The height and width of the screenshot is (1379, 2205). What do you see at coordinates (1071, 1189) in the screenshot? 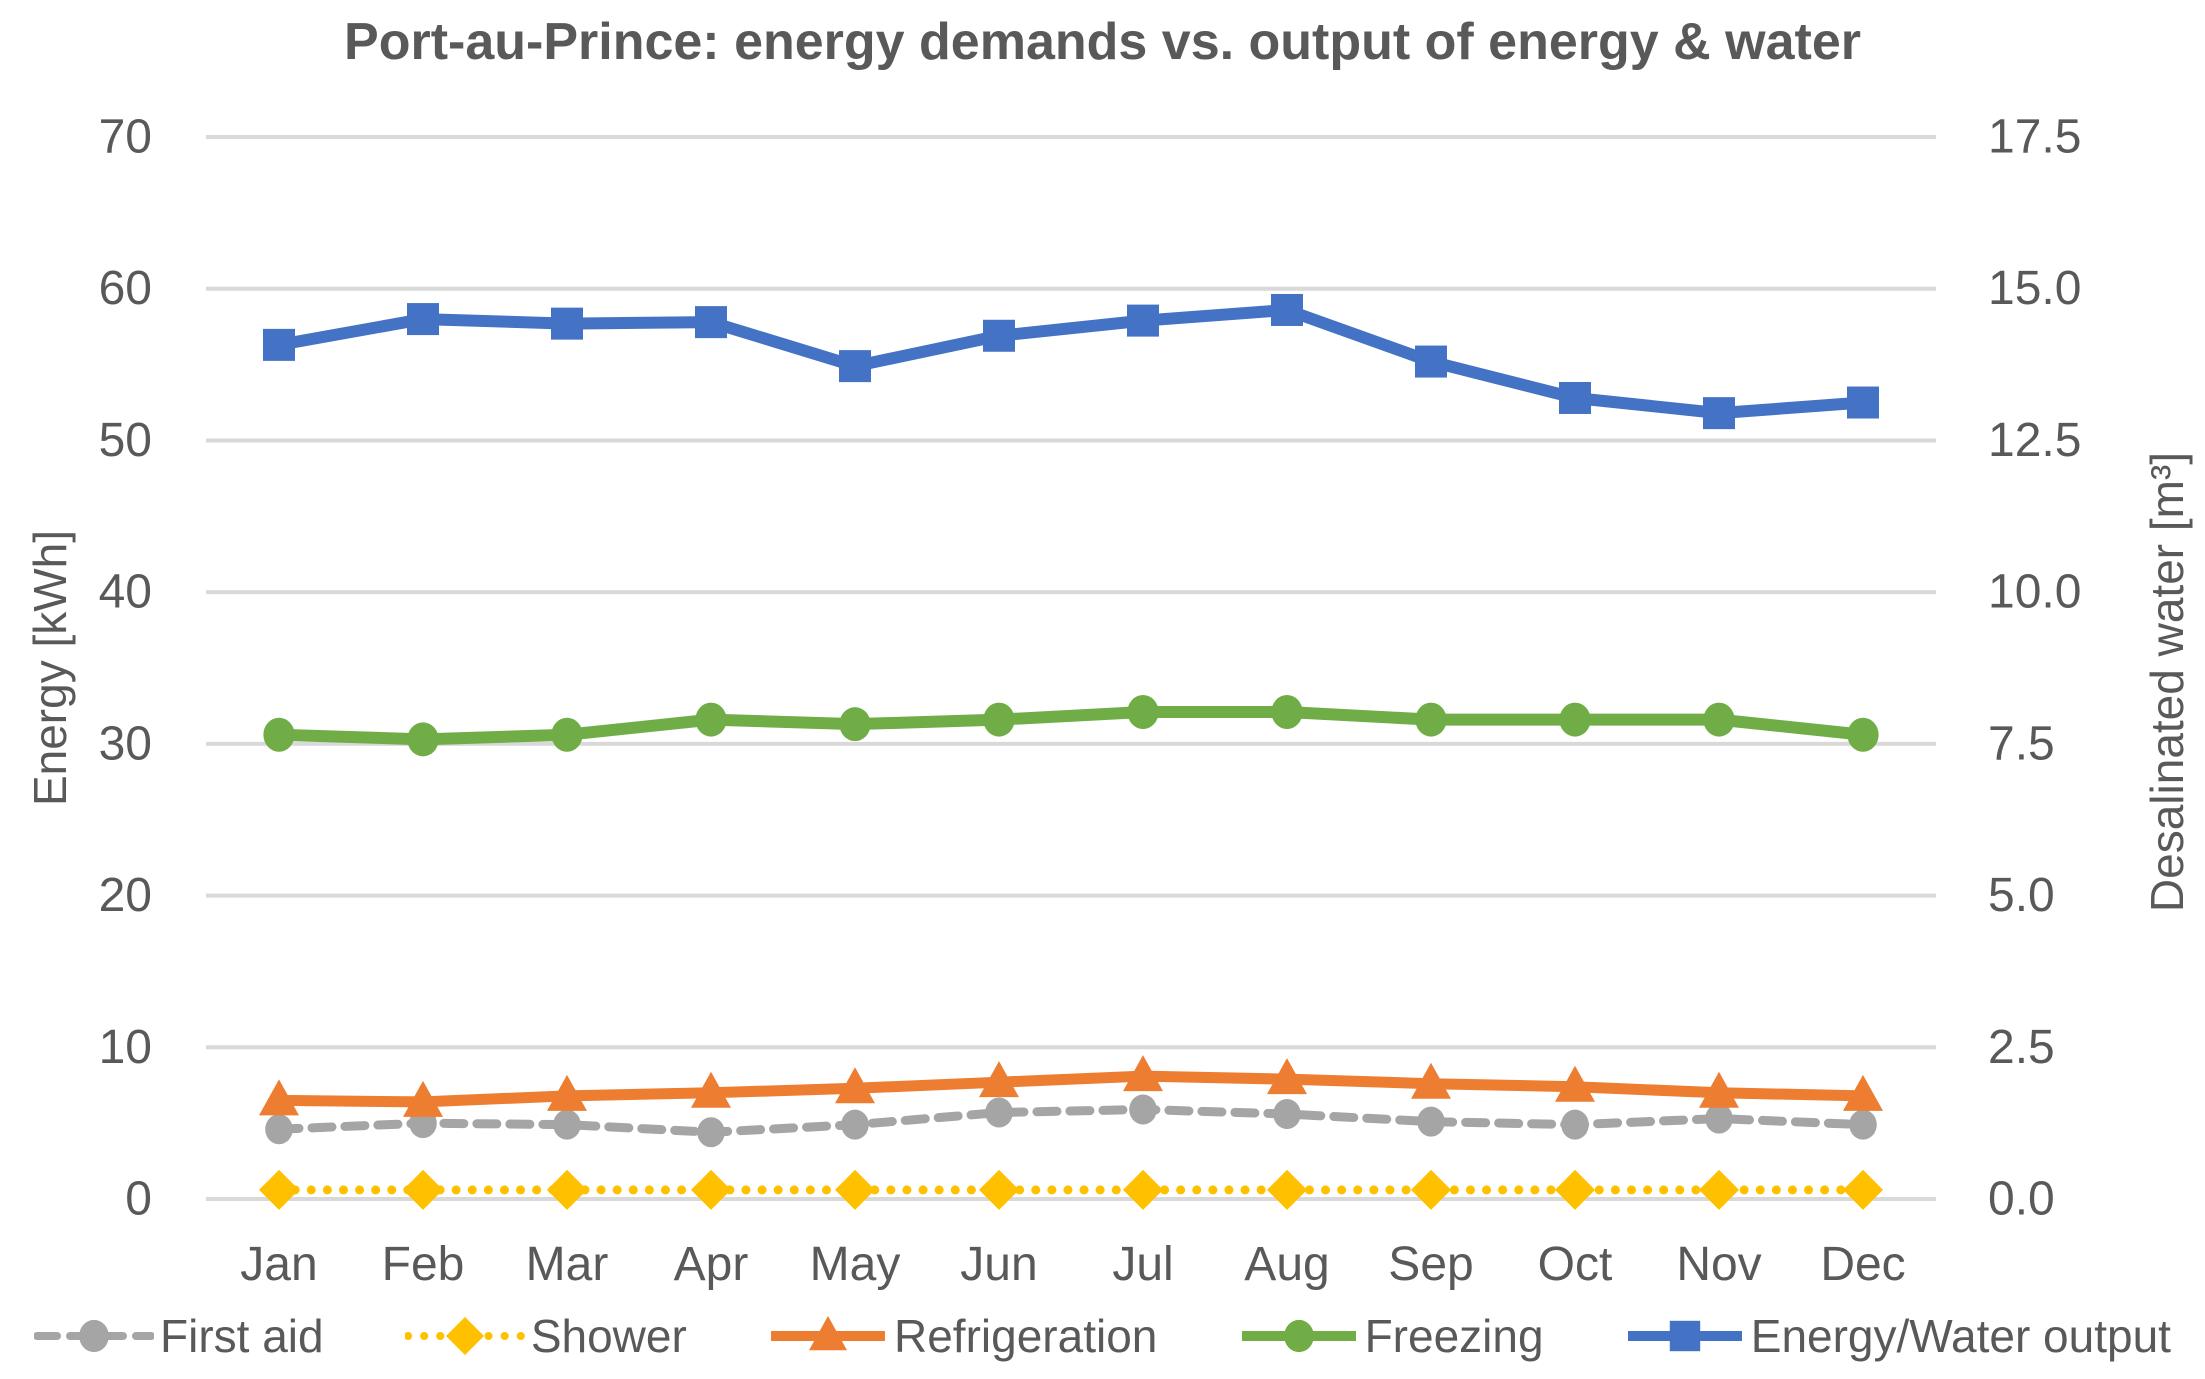
I see `series-shower` at bounding box center [1071, 1189].